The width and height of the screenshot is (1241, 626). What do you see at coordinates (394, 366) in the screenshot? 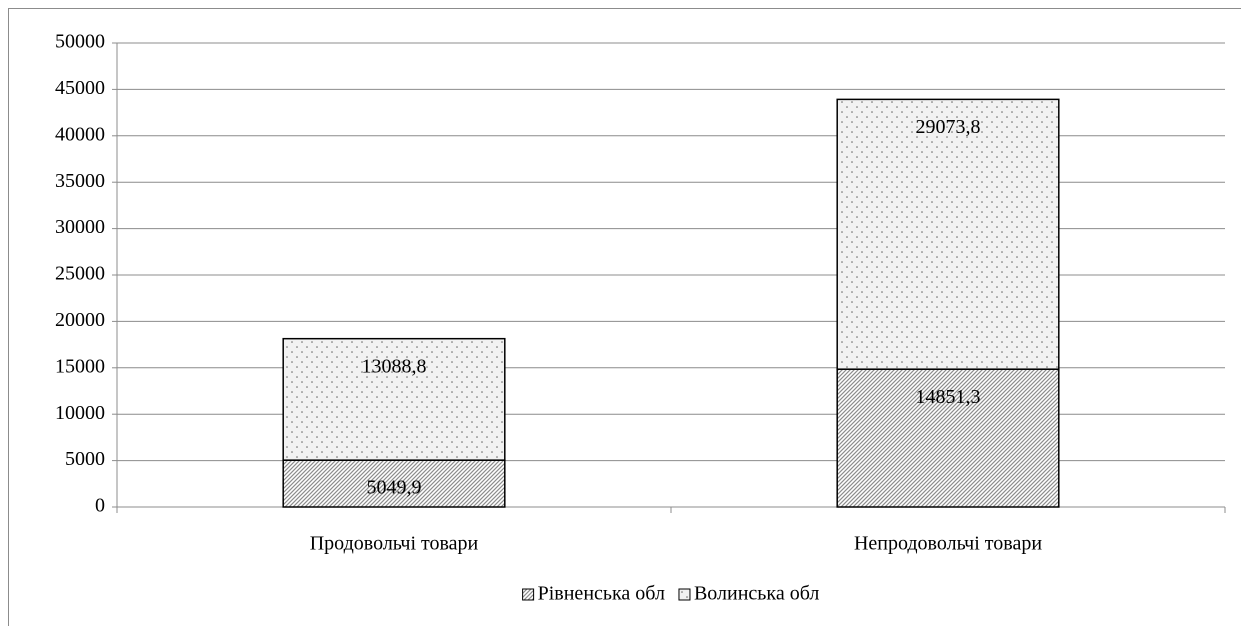
I see `data-label: 13088,8` at bounding box center [394, 366].